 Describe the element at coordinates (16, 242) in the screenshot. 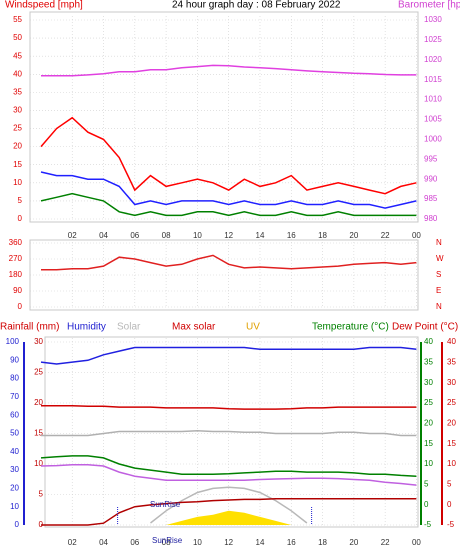

I see `y-tick-label: 360` at that location.